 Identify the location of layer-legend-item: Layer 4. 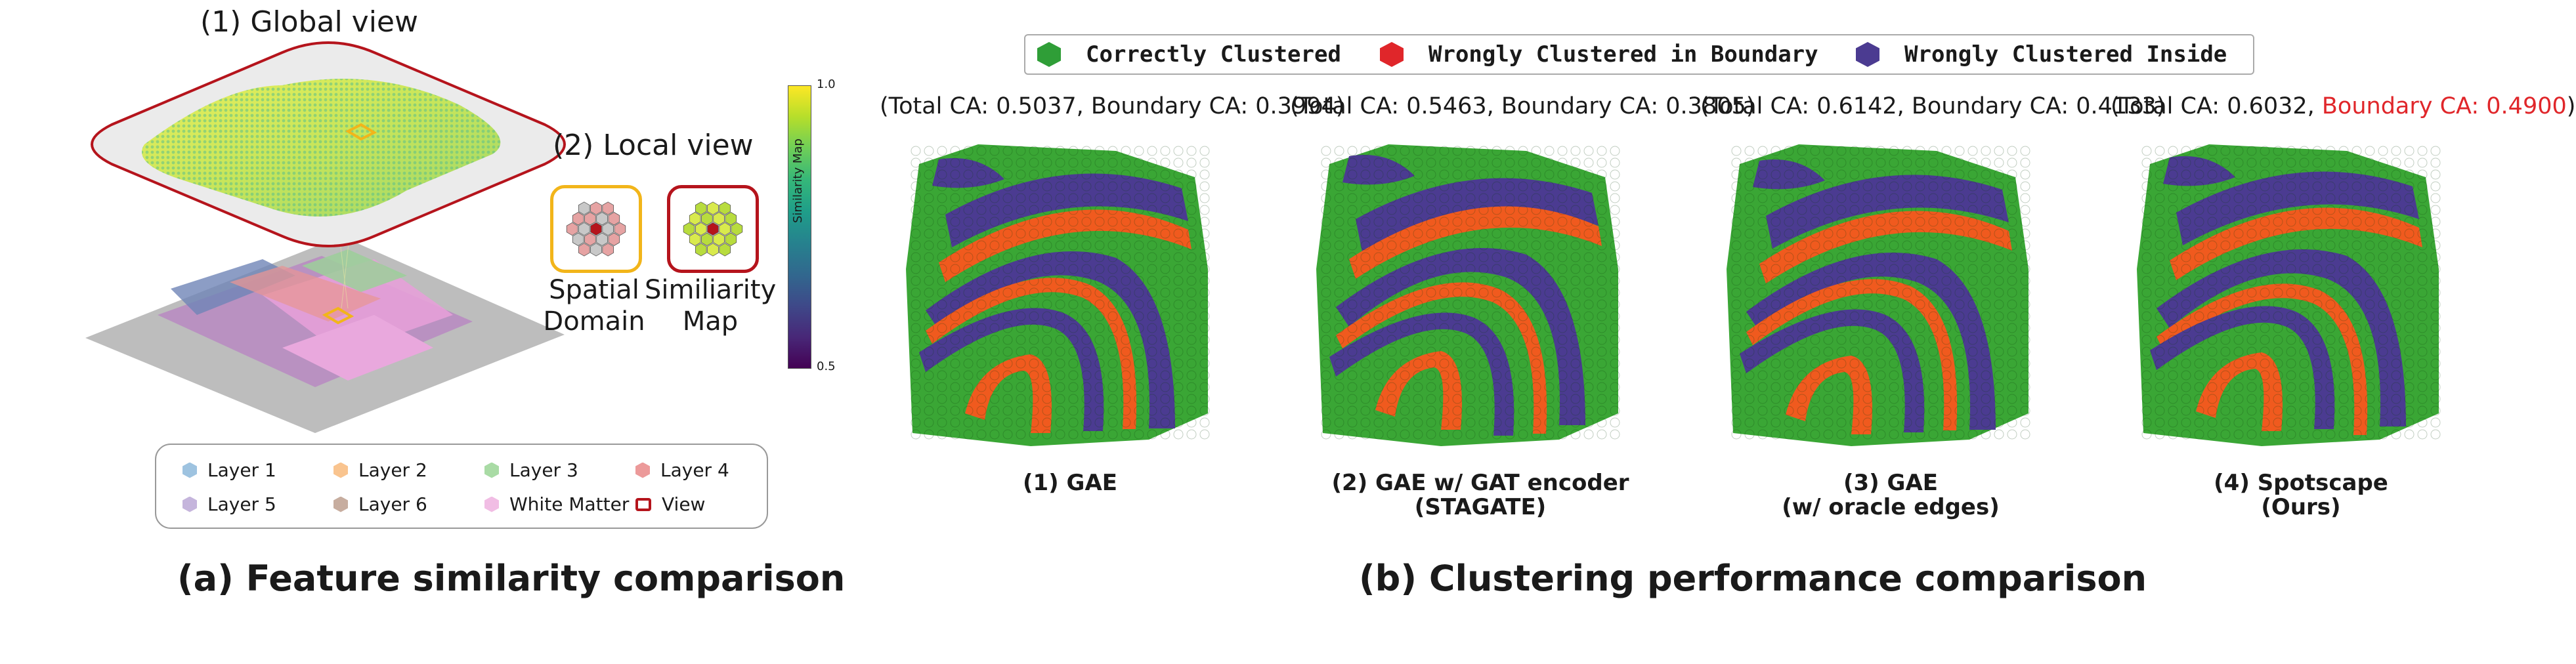
(682, 470).